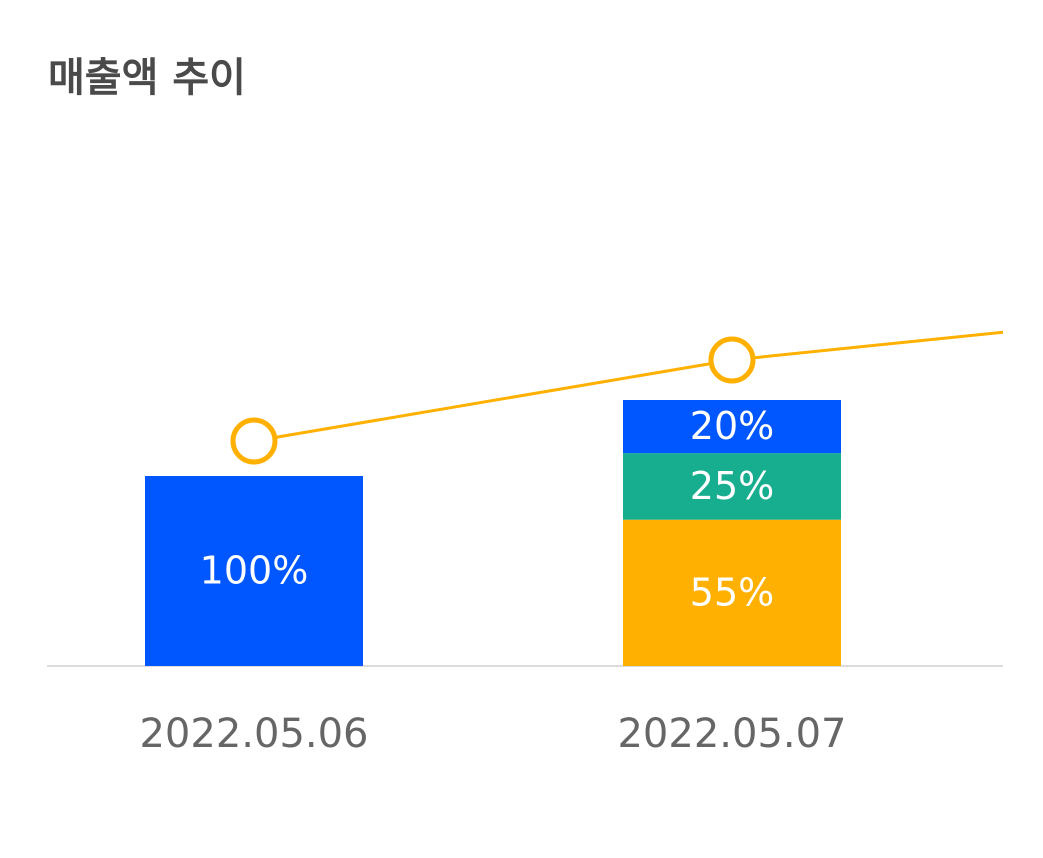  What do you see at coordinates (253, 734) in the screenshot?
I see `x-tick-label: 2022.05.06` at bounding box center [253, 734].